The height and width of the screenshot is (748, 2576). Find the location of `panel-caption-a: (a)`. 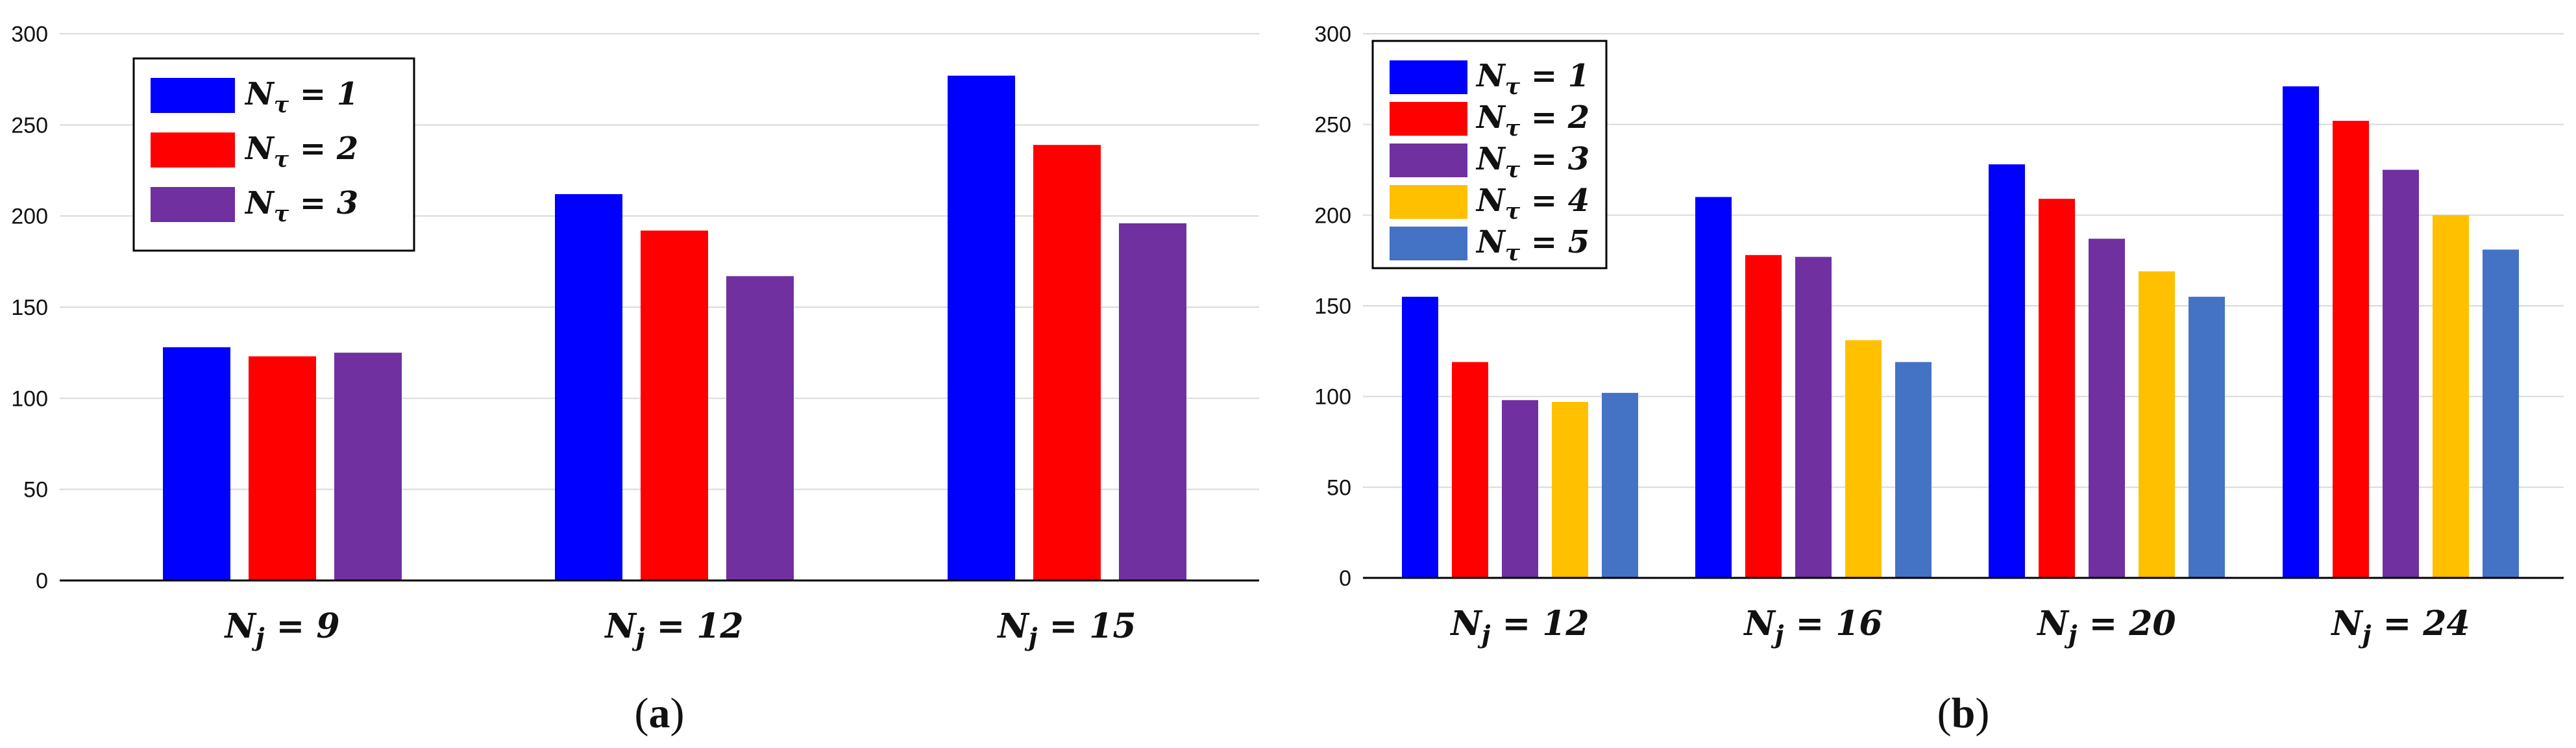

panel-caption-a: (a) is located at coordinates (660, 713).